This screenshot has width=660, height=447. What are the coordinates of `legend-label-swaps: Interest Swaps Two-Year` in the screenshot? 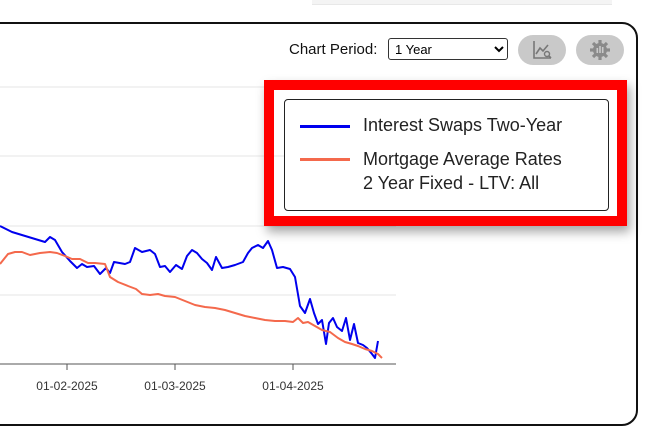 It's located at (463, 125).